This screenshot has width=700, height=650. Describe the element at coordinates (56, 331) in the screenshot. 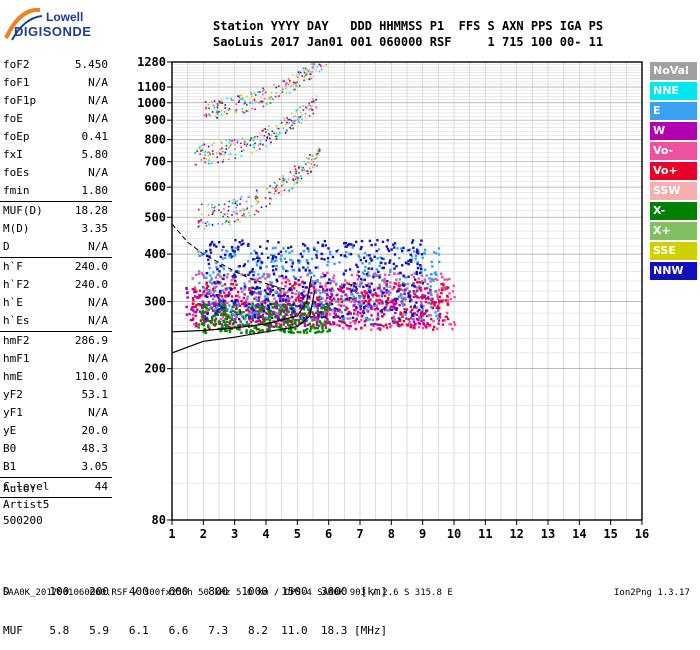

I see `param-divider` at that location.